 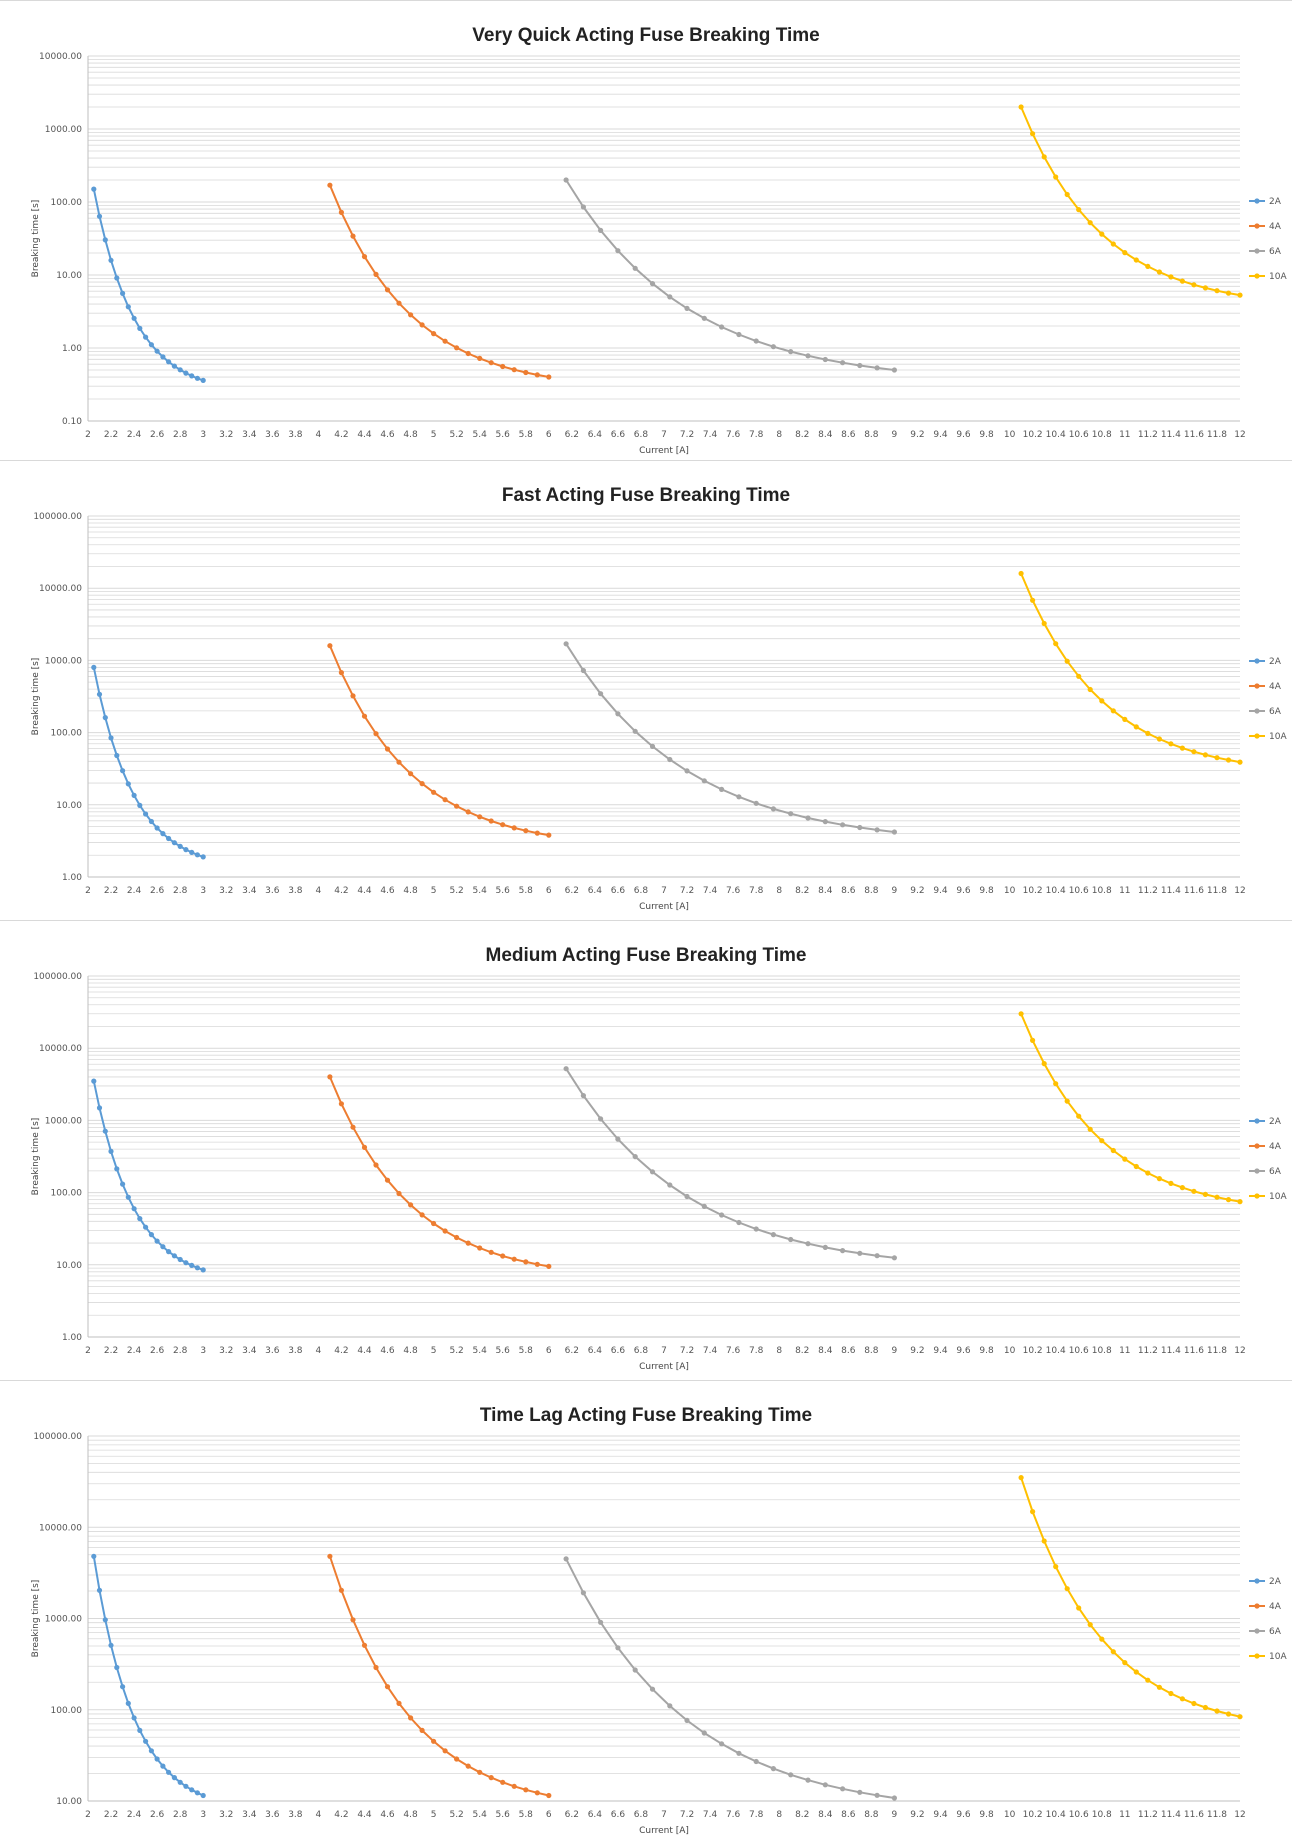 What do you see at coordinates (1056, 1351) in the screenshot?
I see `x-tick-label: 10.4` at bounding box center [1056, 1351].